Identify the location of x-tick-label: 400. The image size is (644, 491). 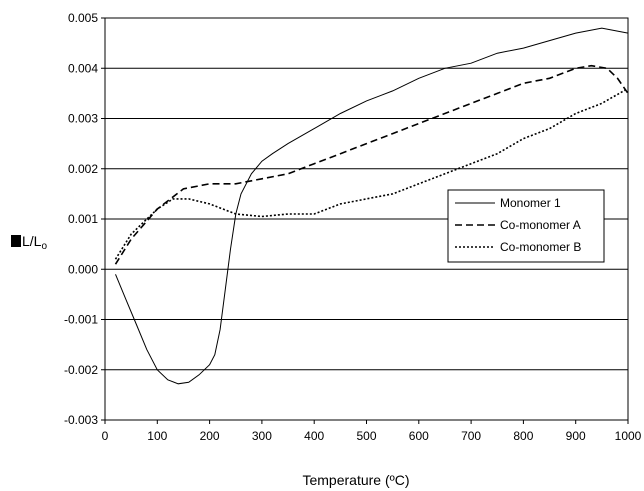
(314, 436).